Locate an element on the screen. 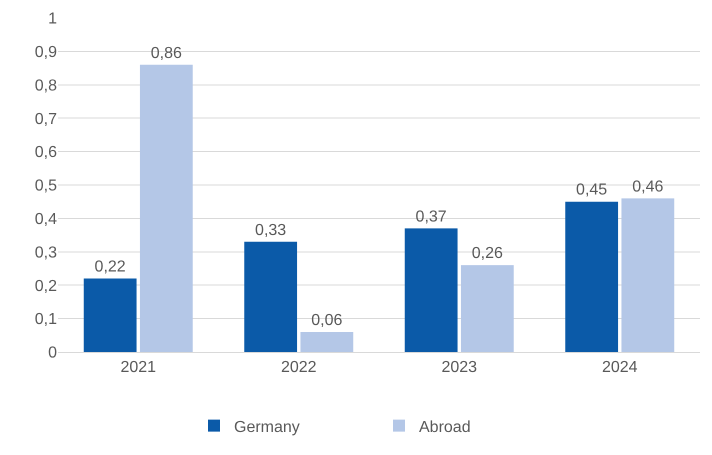 The width and height of the screenshot is (712, 455). legend-label: Germany is located at coordinates (267, 427).